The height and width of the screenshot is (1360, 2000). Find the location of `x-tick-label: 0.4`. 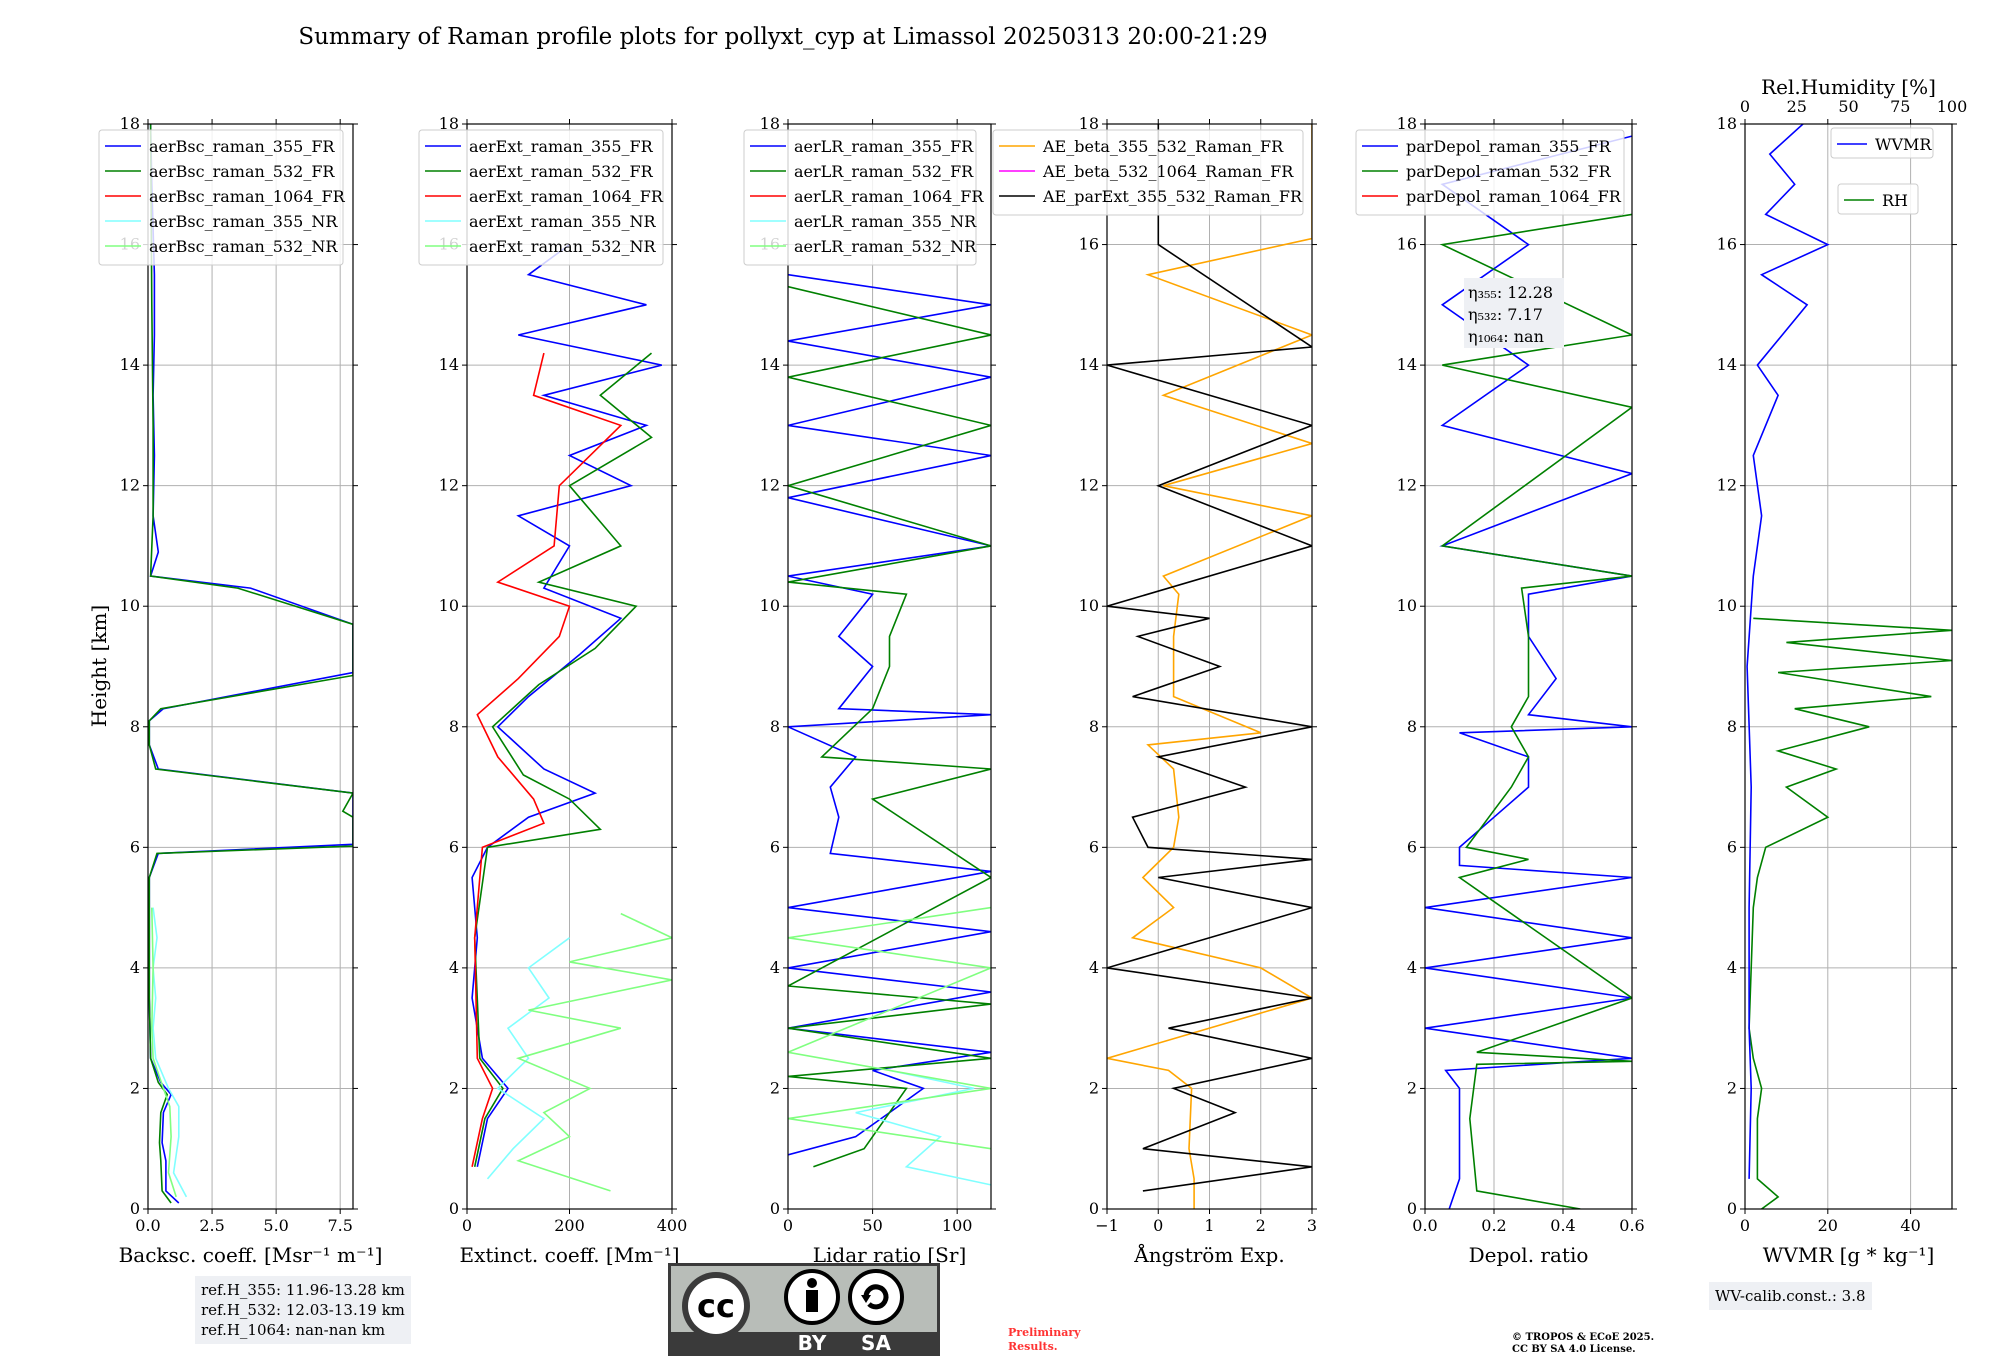

x-tick-label: 0.4 is located at coordinates (1562, 1225).